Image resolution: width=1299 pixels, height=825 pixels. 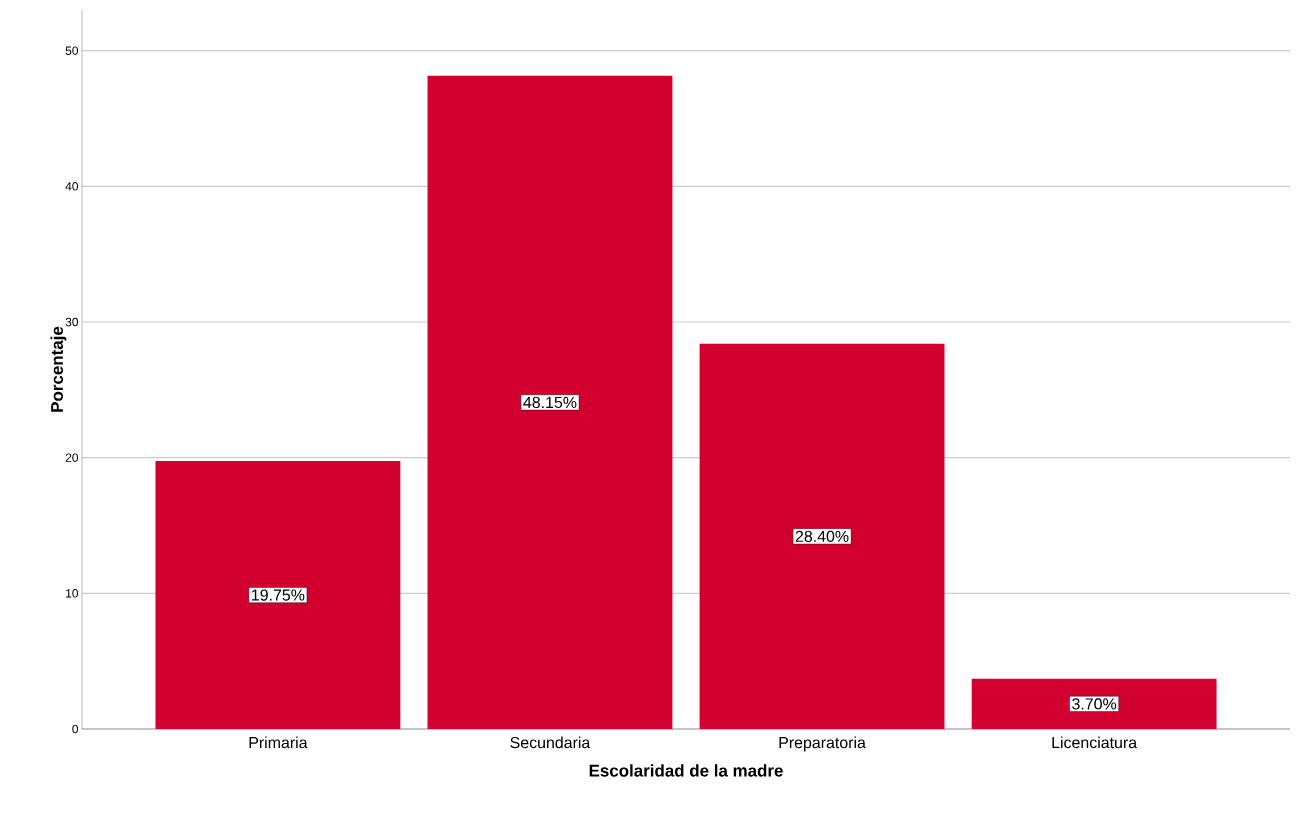 I want to click on y-tick-label: 30, so click(x=72, y=322).